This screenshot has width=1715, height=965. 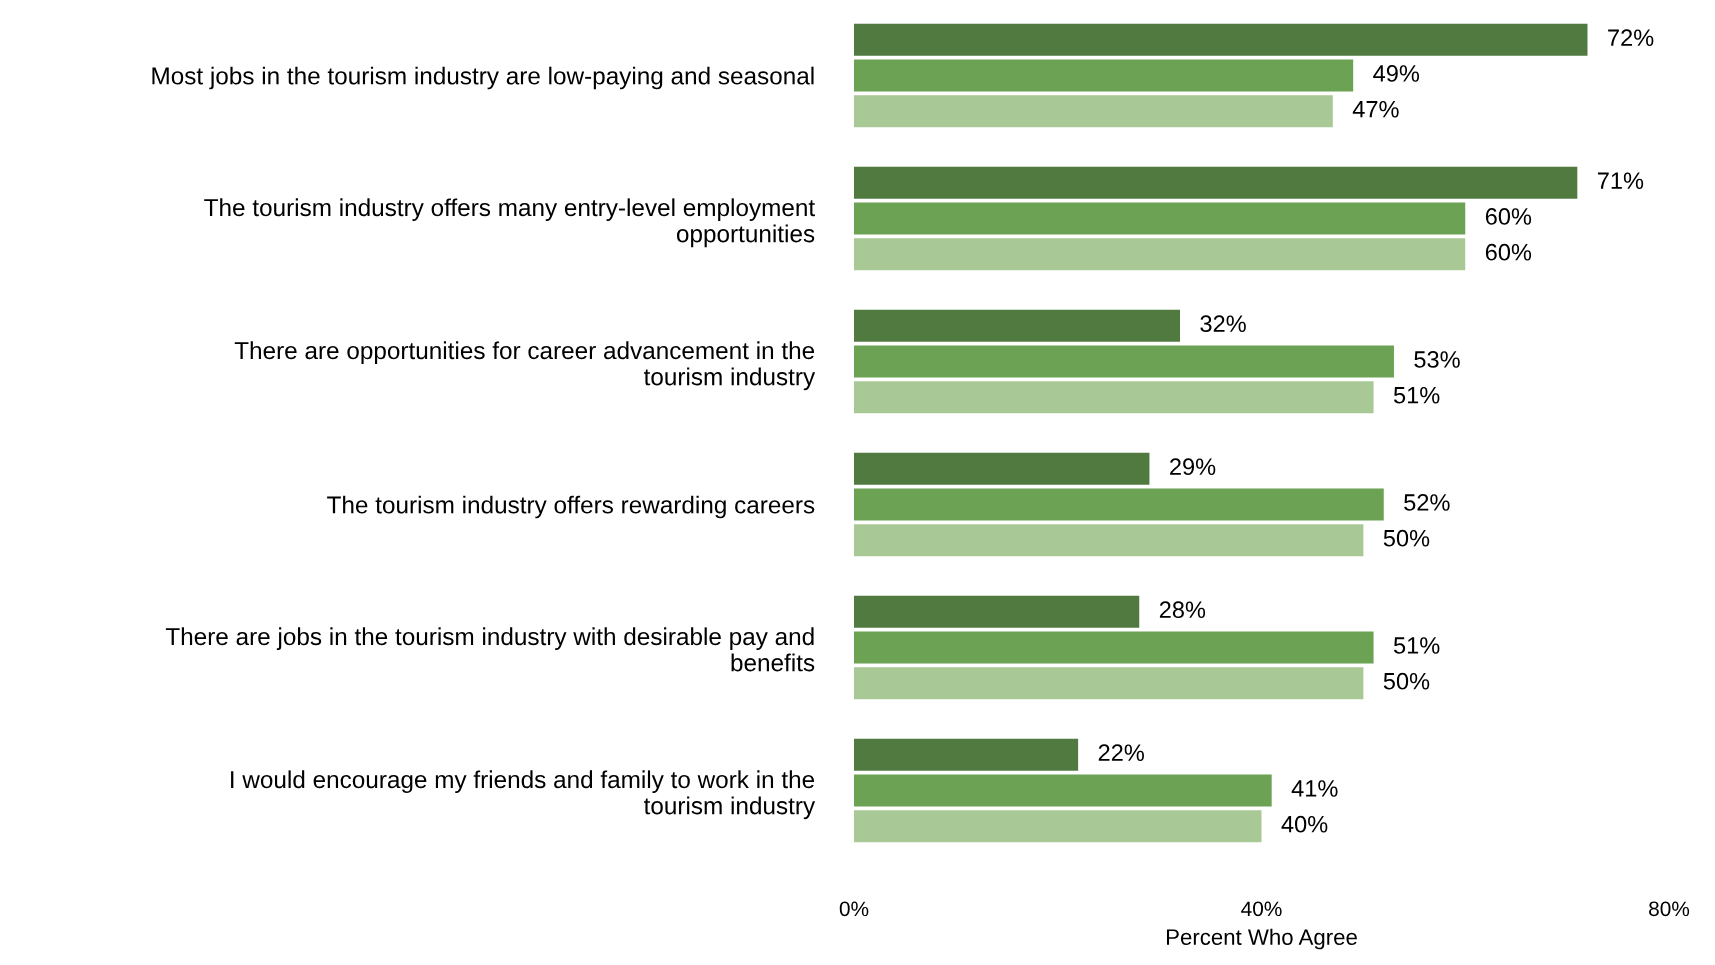 What do you see at coordinates (1396, 73) in the screenshot?
I see `data-label: 49%` at bounding box center [1396, 73].